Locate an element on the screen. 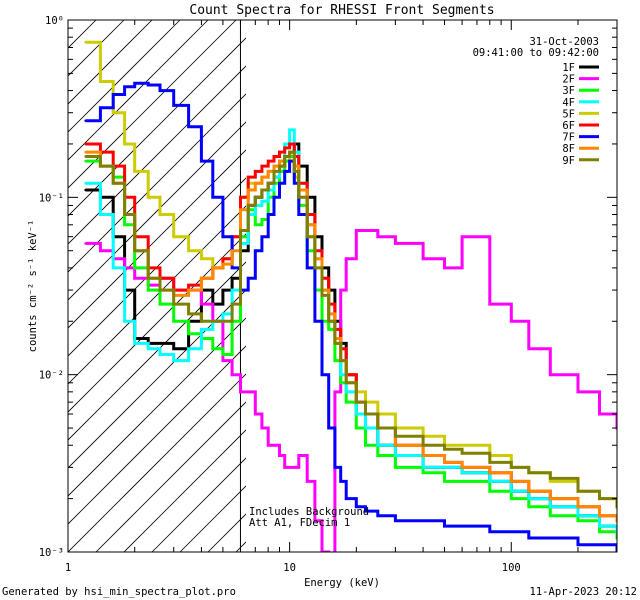 The height and width of the screenshot is (600, 640). x-tick-label: 100 is located at coordinates (511, 568).